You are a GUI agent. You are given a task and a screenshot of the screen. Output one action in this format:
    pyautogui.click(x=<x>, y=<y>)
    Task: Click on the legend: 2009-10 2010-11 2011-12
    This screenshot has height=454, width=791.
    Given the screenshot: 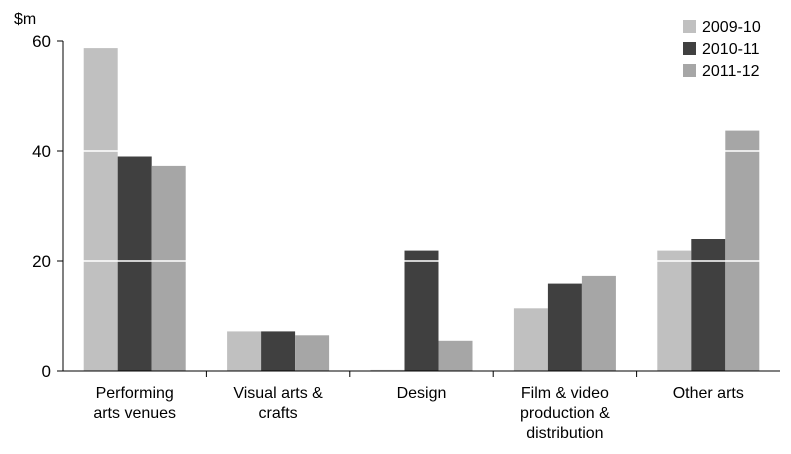 What is the action you would take?
    pyautogui.click(x=722, y=49)
    